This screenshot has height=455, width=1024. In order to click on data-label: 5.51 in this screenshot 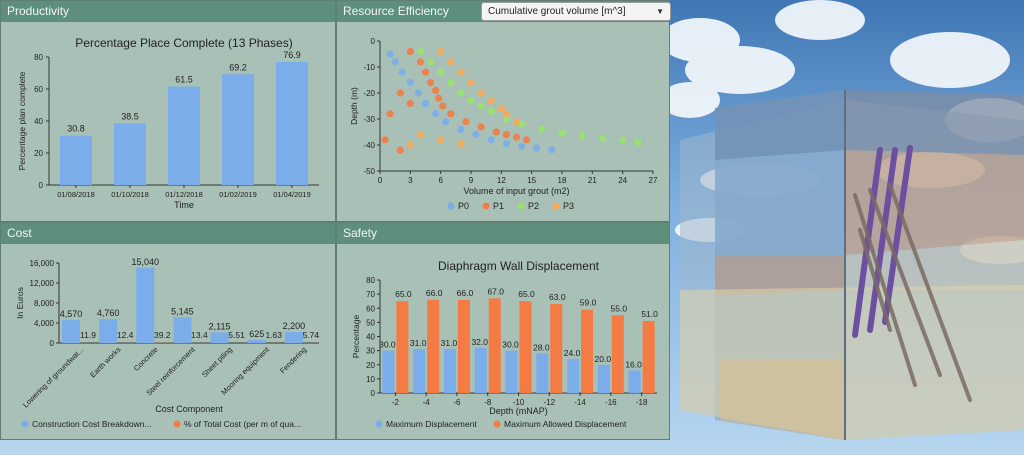, I will do `click(236, 335)`.